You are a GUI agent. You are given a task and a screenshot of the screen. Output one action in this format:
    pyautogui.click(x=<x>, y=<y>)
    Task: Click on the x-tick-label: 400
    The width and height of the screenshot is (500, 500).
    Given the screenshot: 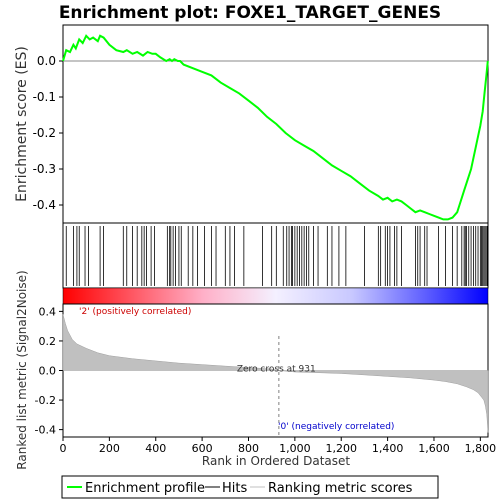 What is the action you would take?
    pyautogui.click(x=155, y=448)
    